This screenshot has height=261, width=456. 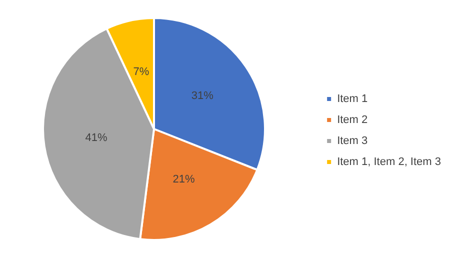 What do you see at coordinates (352, 120) in the screenshot?
I see `legend-label: Item 2` at bounding box center [352, 120].